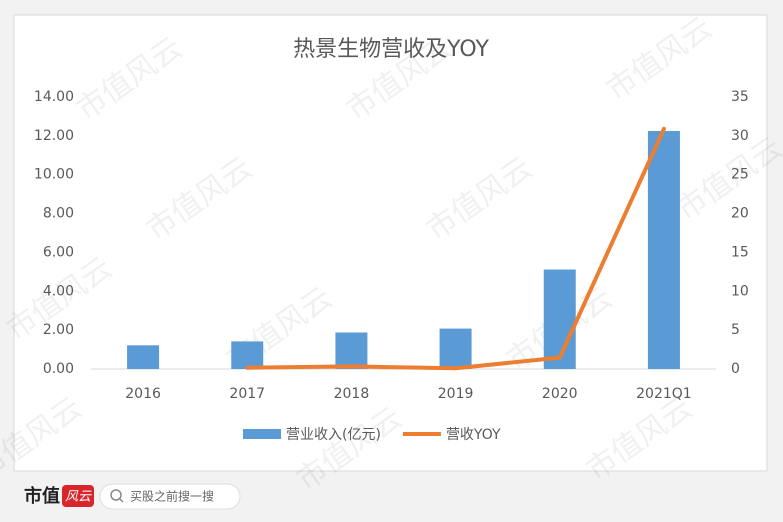 This screenshot has width=783, height=522. I want to click on search-icon-handle, so click(121, 500).